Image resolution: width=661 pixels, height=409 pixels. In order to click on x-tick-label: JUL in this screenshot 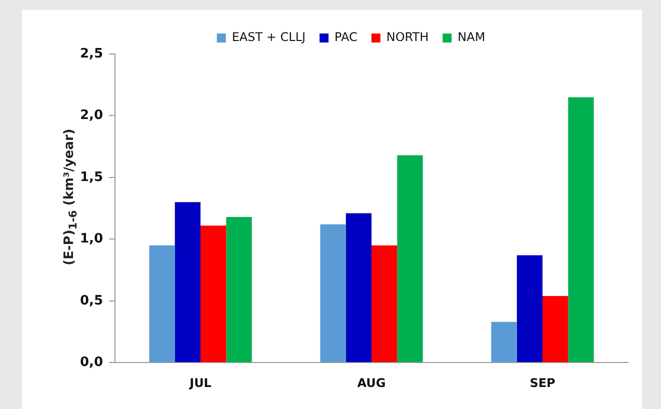, I will do `click(200, 383)`.